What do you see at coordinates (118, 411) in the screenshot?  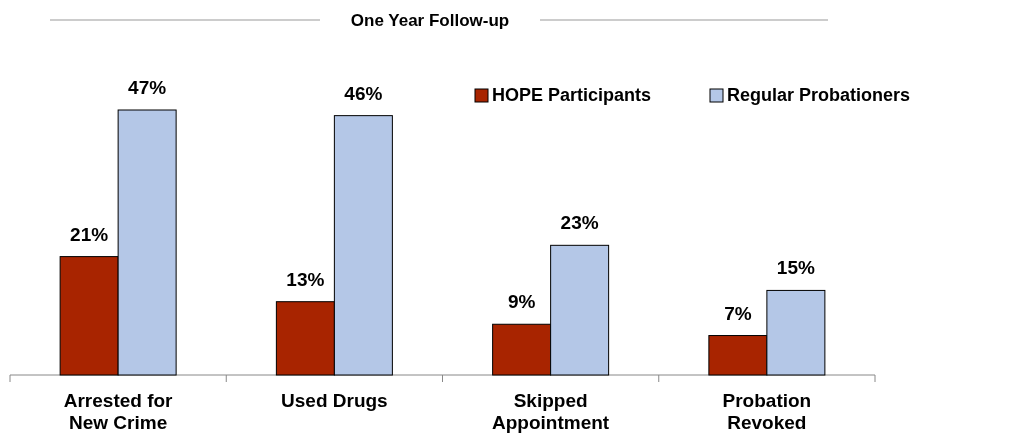 I see `x-tick-label: Arrested for New Crime` at bounding box center [118, 411].